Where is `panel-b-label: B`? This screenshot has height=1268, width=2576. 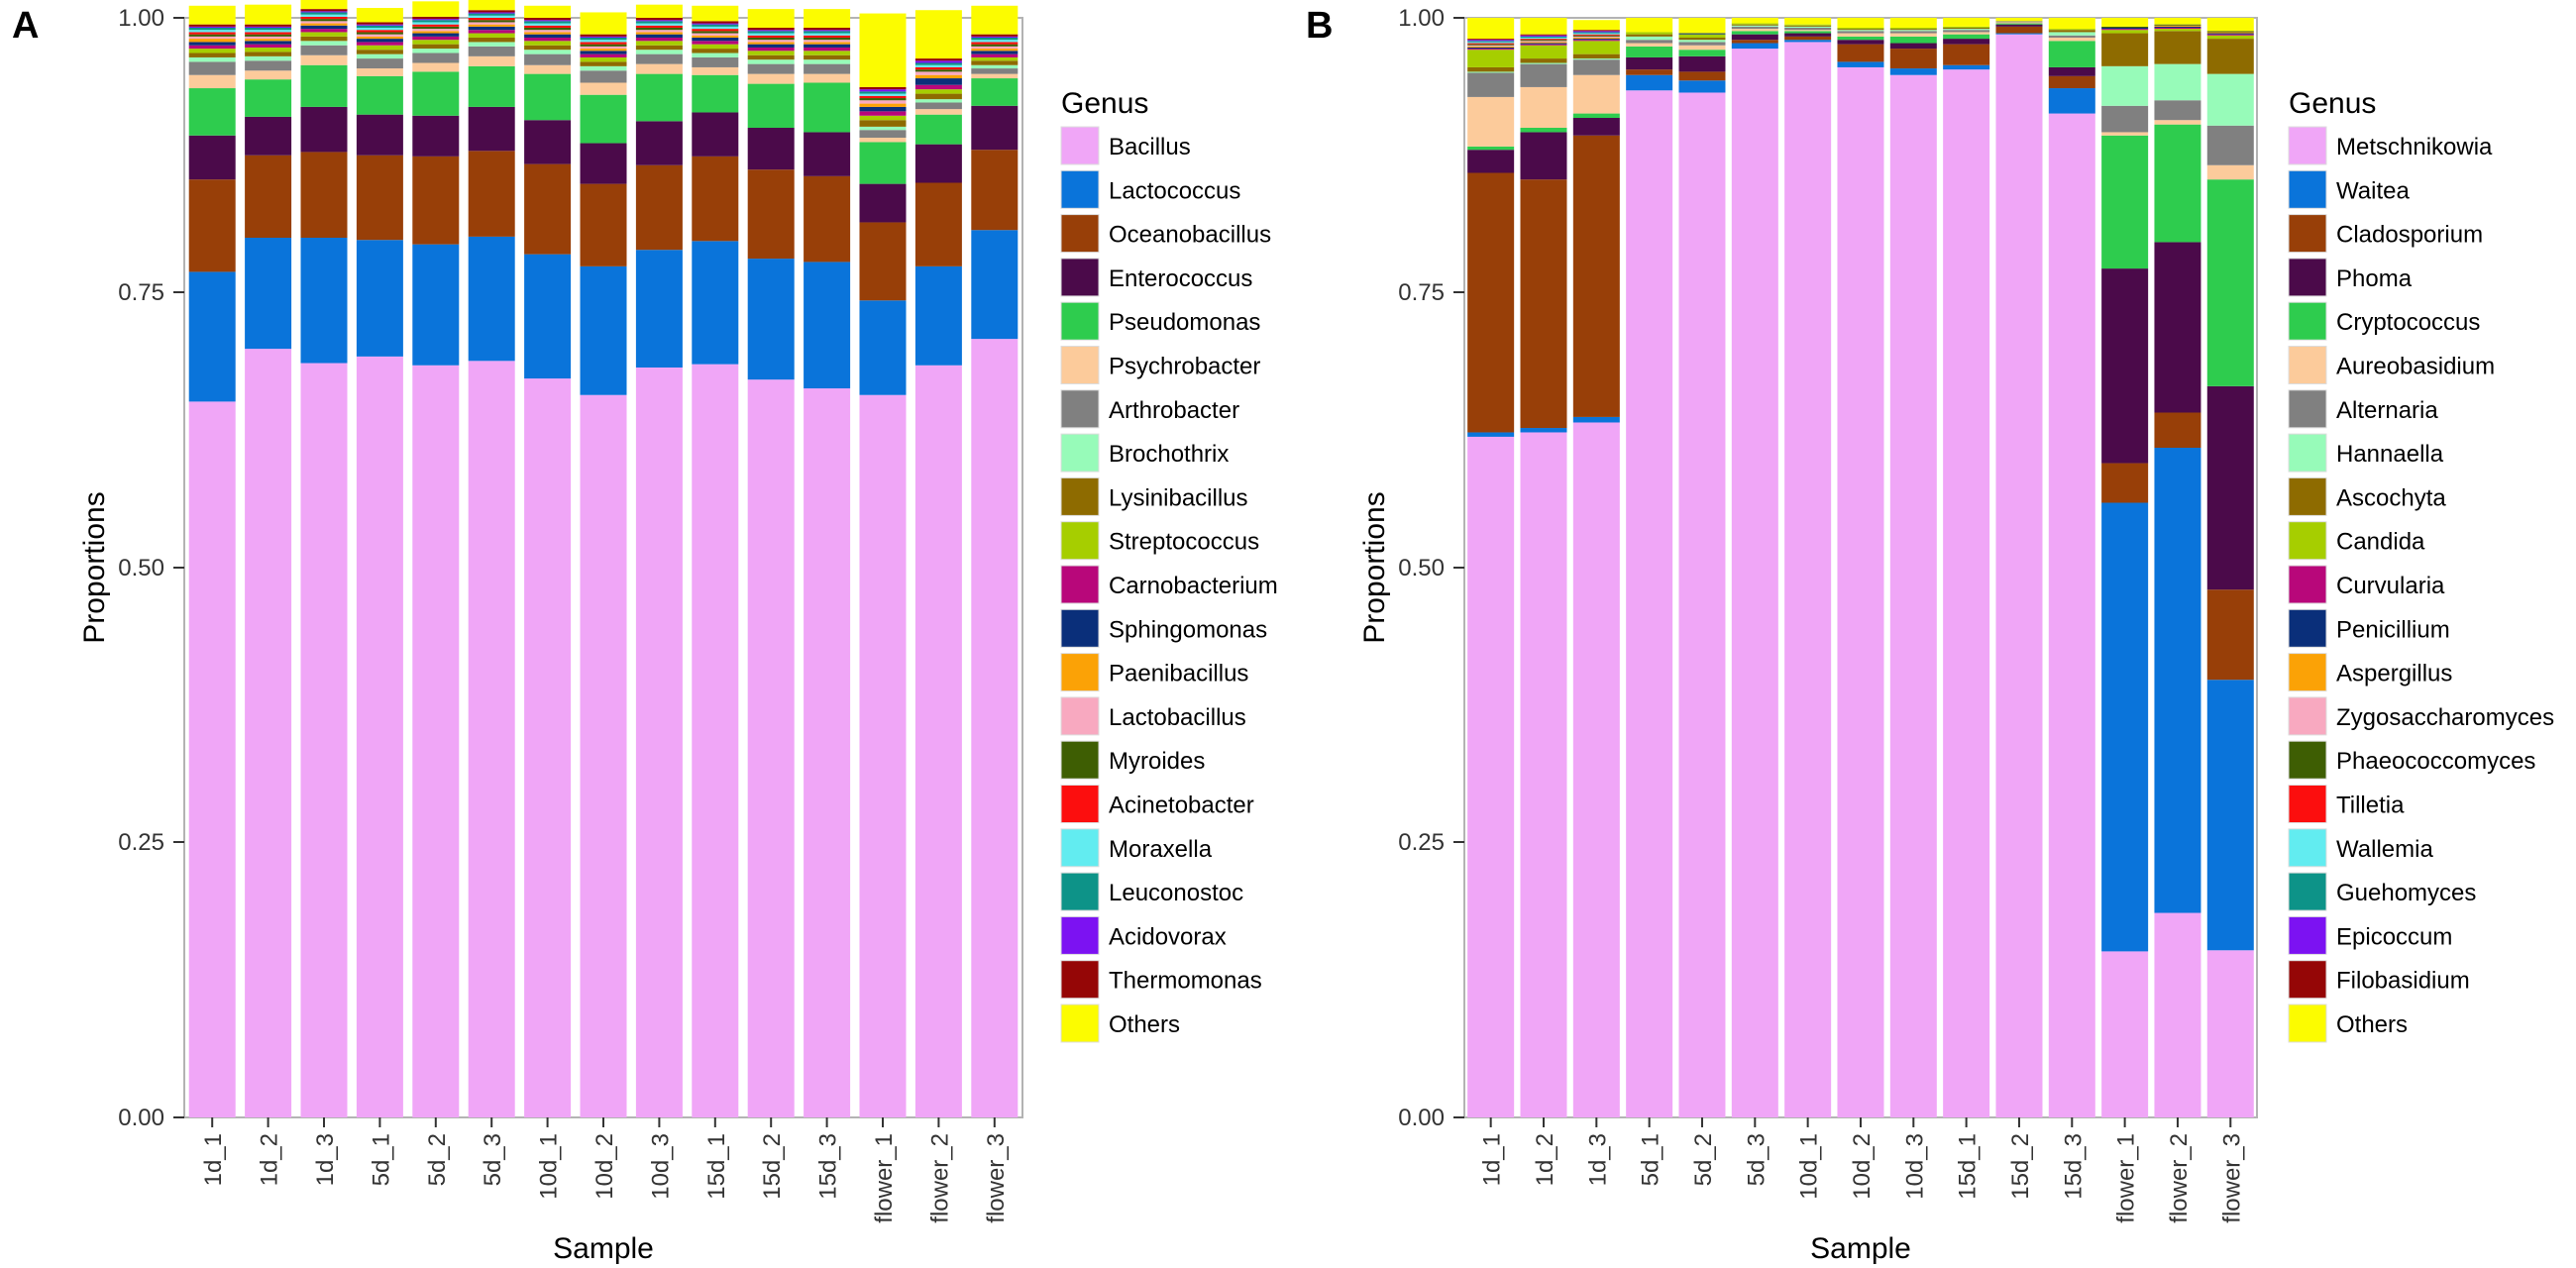
panel-b-label: B is located at coordinates (1320, 26).